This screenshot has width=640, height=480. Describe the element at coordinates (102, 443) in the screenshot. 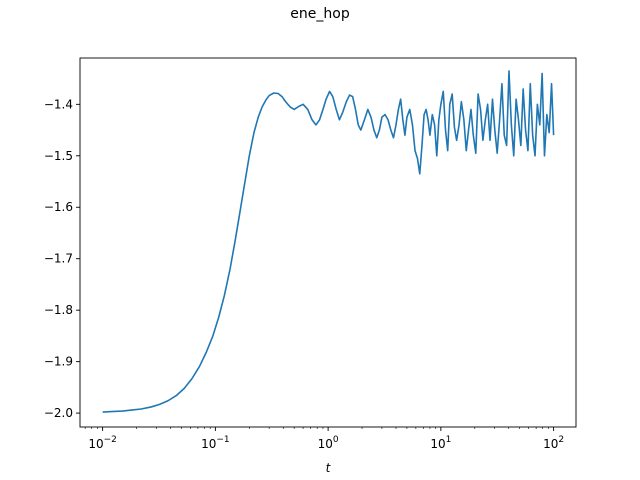

I see `x-tick-label-0: 10⁻²` at that location.